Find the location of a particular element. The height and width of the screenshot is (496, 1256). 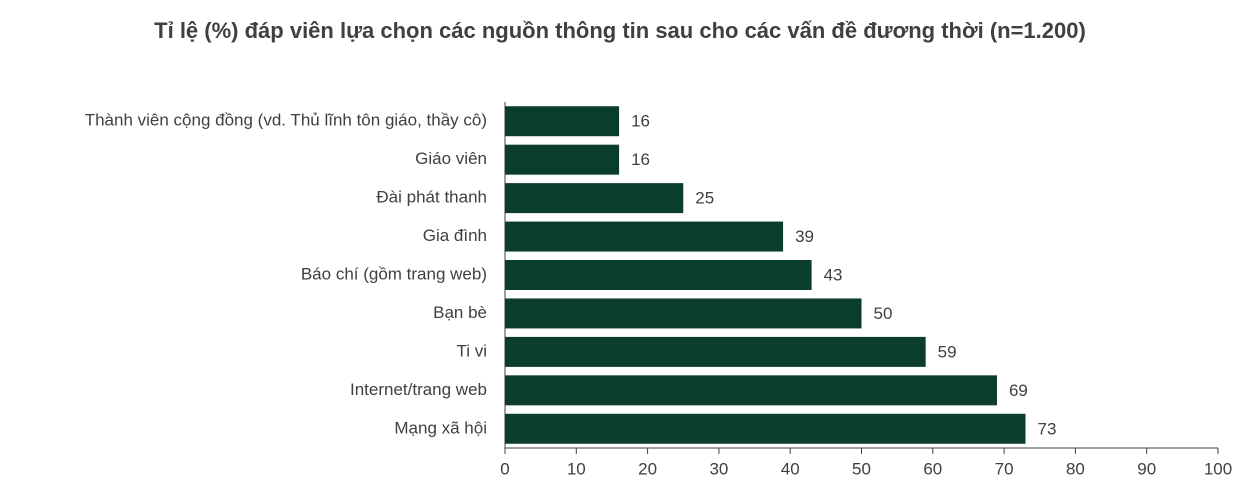

x-tick-label: 40 is located at coordinates (790, 468).